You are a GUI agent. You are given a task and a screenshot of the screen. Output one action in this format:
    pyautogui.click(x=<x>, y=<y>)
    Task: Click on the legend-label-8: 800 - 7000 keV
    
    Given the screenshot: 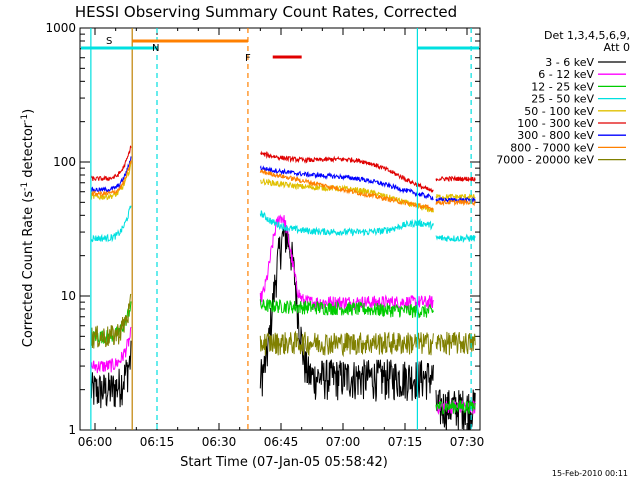 What is the action you would take?
    pyautogui.click(x=552, y=147)
    